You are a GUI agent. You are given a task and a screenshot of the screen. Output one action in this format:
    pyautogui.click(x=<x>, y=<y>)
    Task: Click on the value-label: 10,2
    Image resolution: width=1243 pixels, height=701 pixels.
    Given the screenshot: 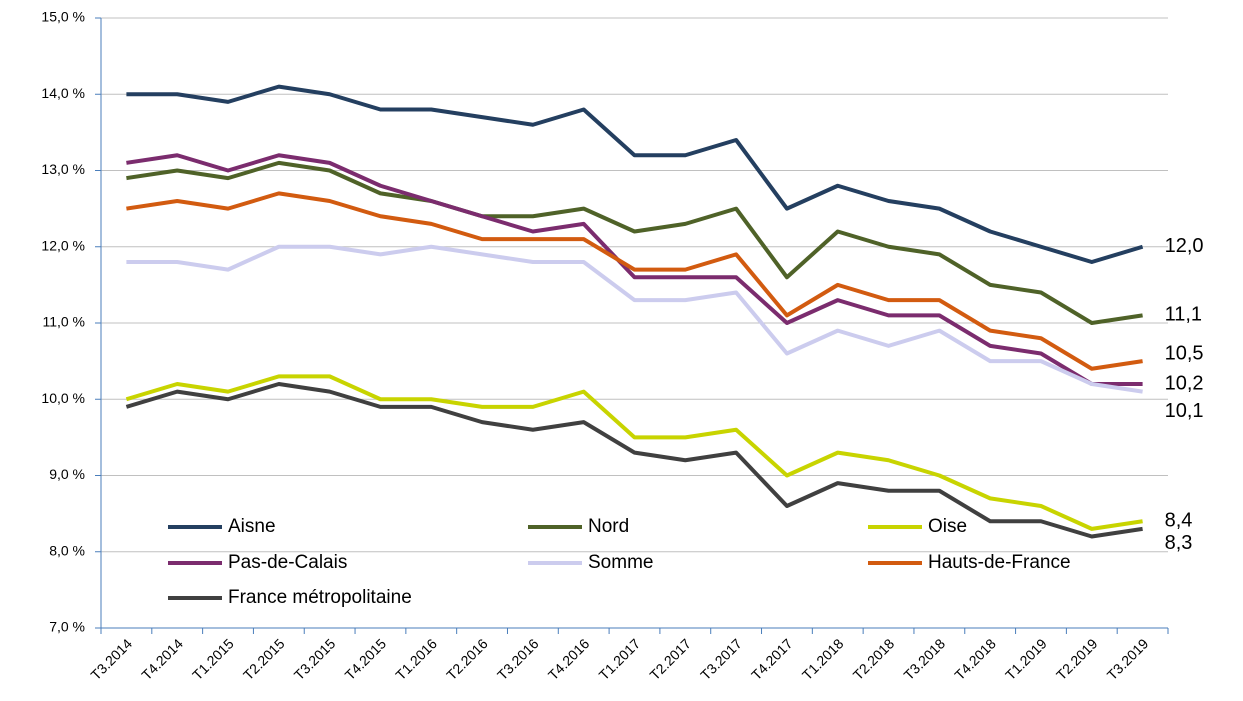 What is the action you would take?
    pyautogui.click(x=1184, y=383)
    